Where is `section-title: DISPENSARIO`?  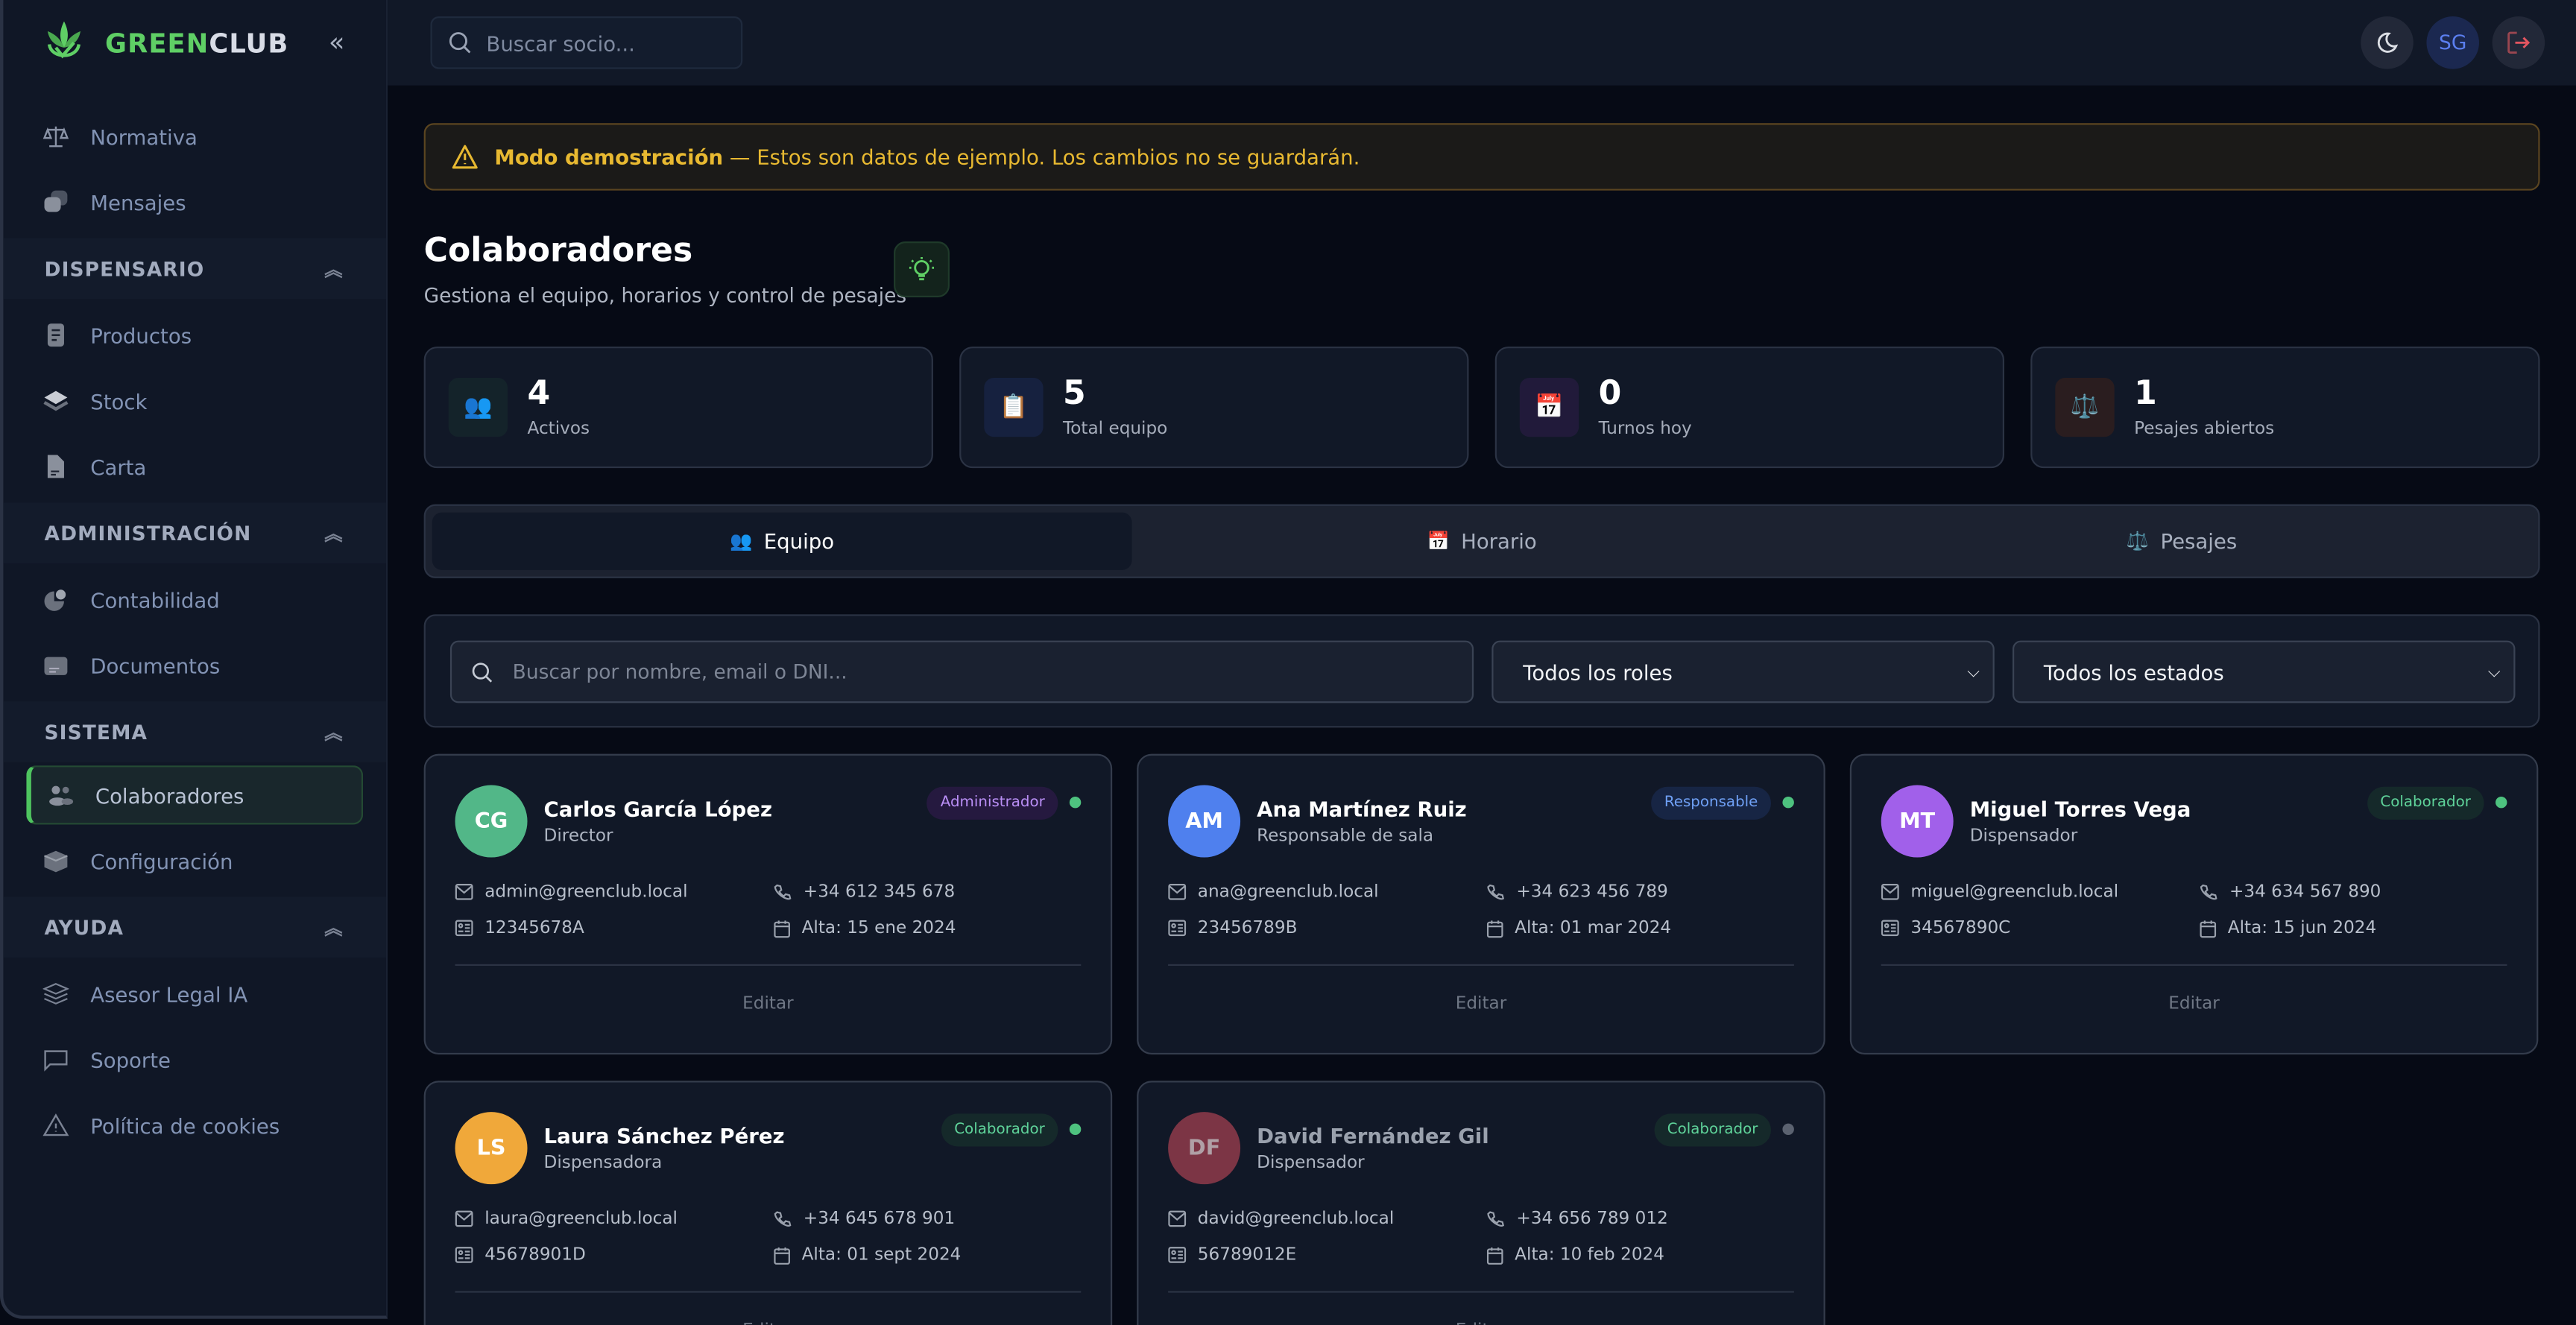
section-title: DISPENSARIO is located at coordinates (125, 268).